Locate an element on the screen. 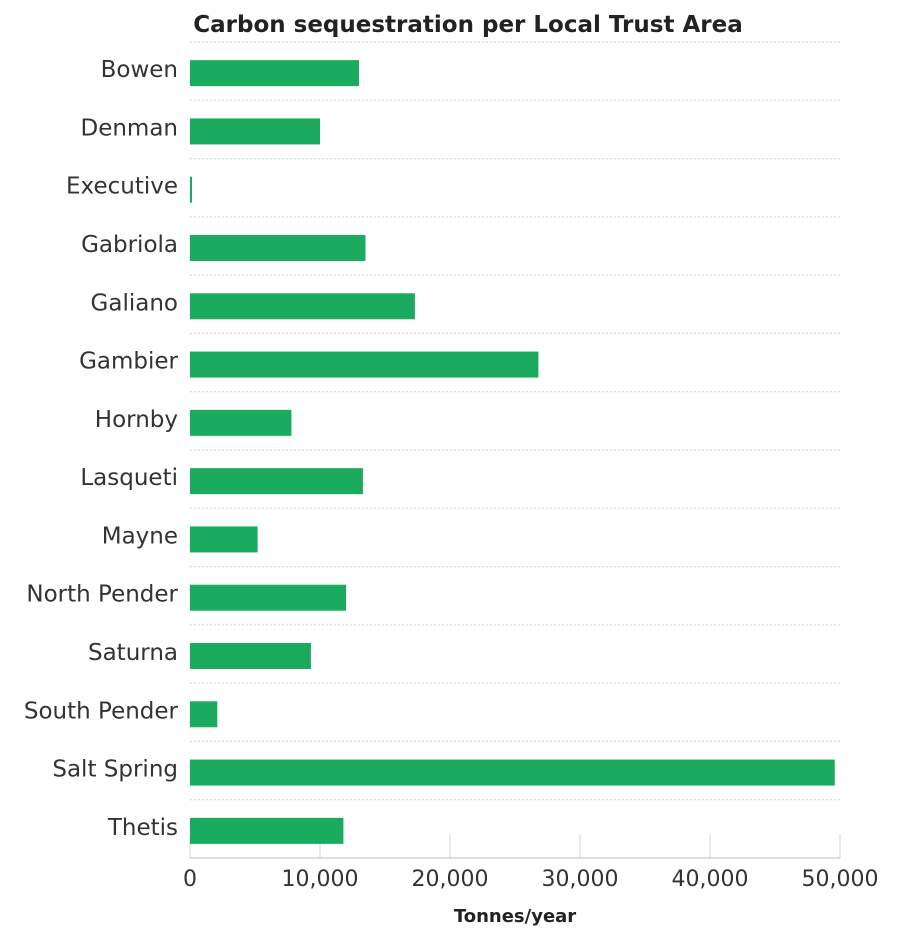 This screenshot has width=907, height=934. x-tick-label: 0 is located at coordinates (190, 879).